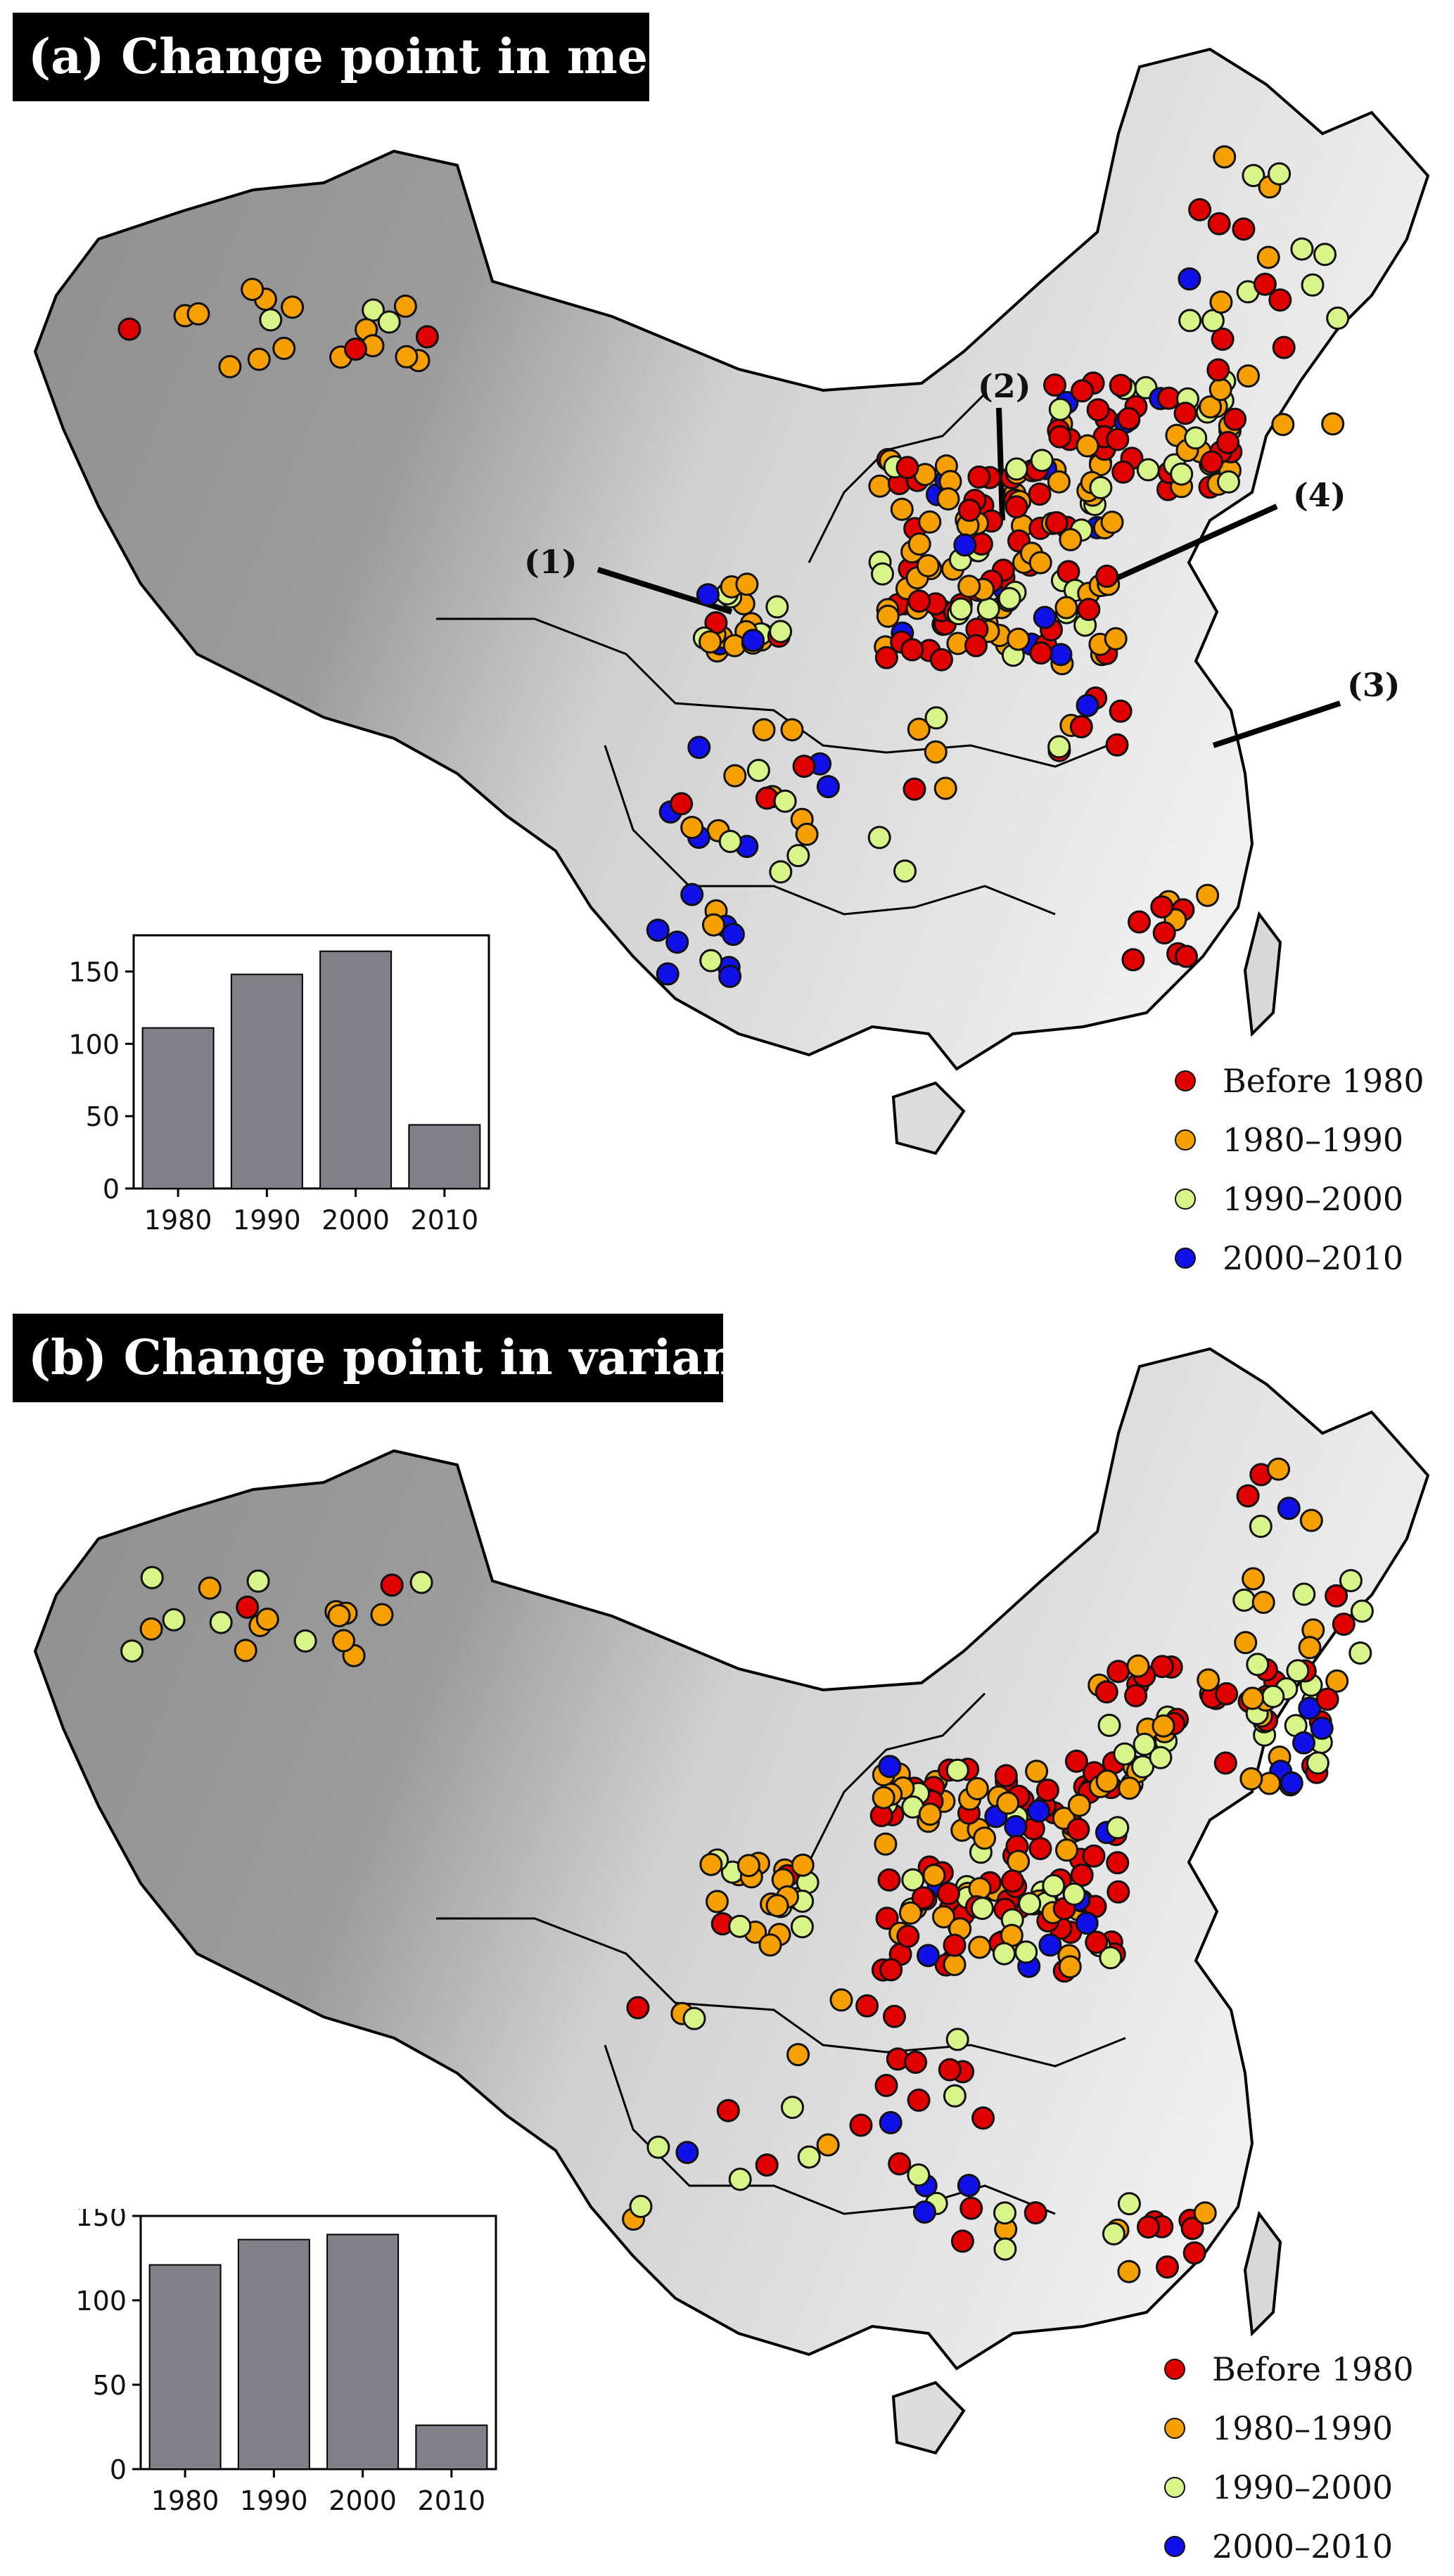 The image size is (1454, 2576). I want to click on x-tick-label: 2010, so click(445, 1220).